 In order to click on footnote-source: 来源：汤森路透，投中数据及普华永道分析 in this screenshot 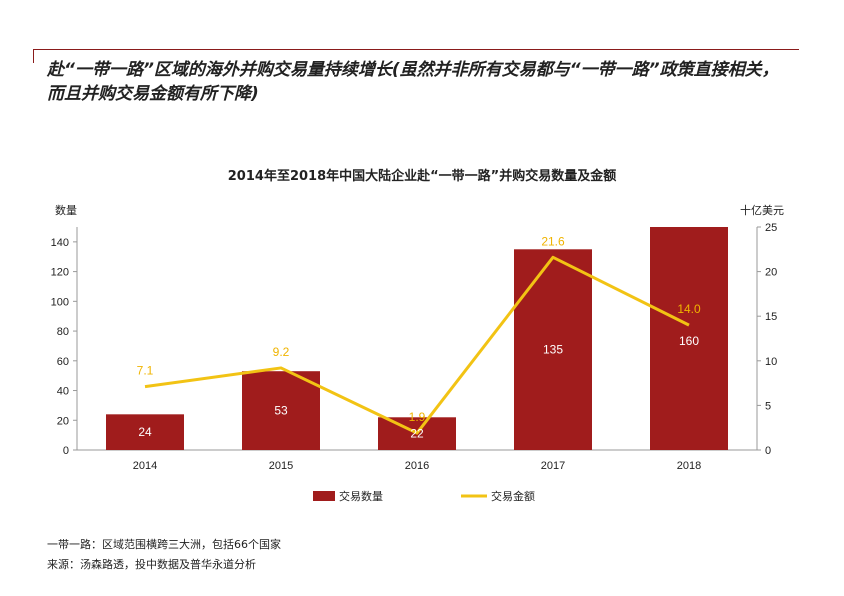, I will do `click(151, 564)`.